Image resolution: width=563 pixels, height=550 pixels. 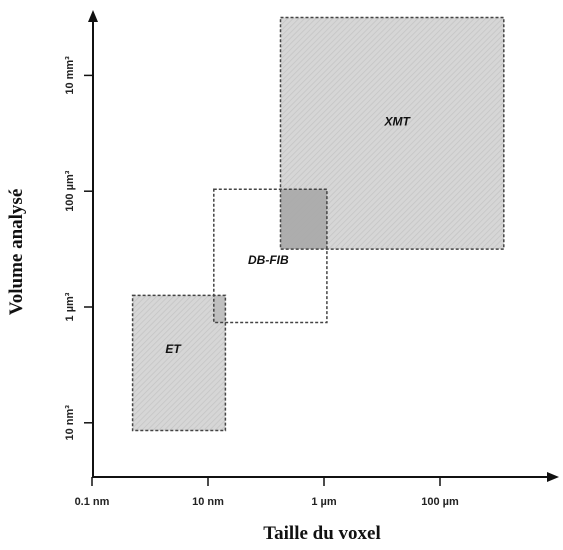 What do you see at coordinates (70, 75) in the screenshot?
I see `y-tick-label-10-mm: 10 mm³` at bounding box center [70, 75].